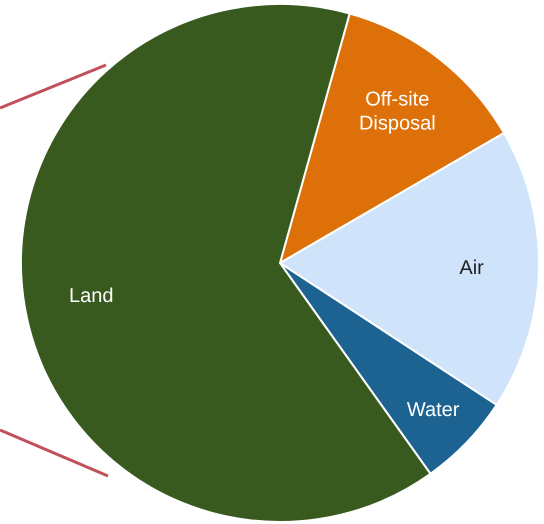 This screenshot has height=524, width=544. Describe the element at coordinates (471, 268) in the screenshot. I see `slice-label: Air` at that location.